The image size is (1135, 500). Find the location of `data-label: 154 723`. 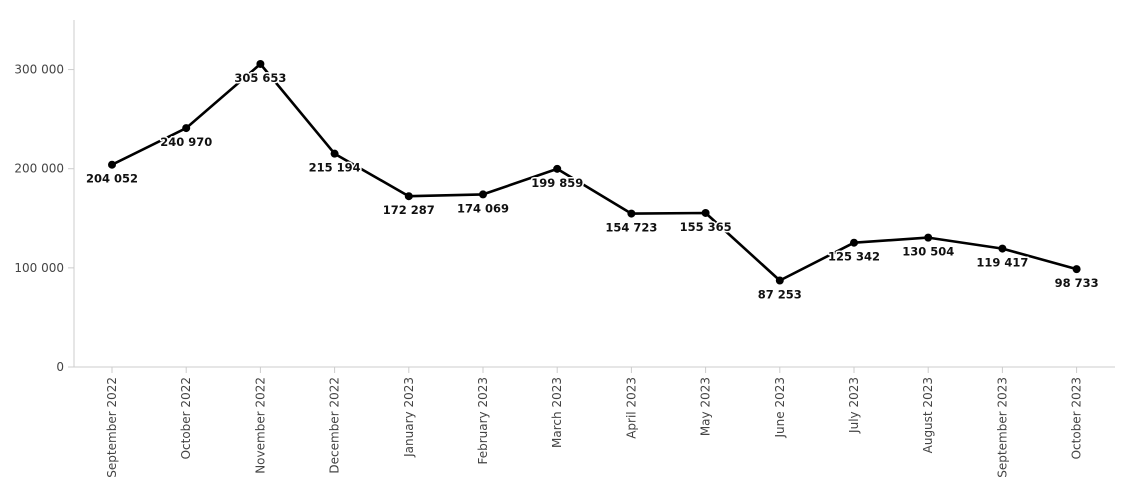

data-label: 154 723 is located at coordinates (631, 228).